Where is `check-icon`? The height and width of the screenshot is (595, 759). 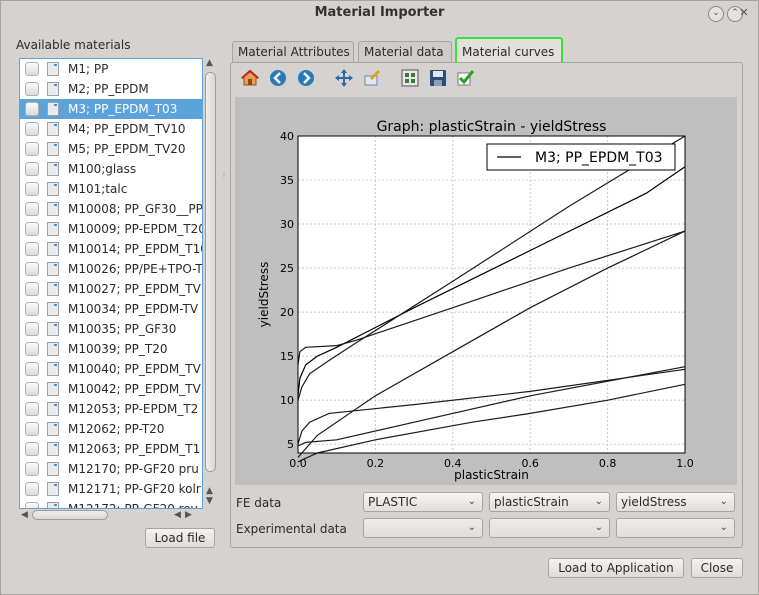 check-icon is located at coordinates (466, 79).